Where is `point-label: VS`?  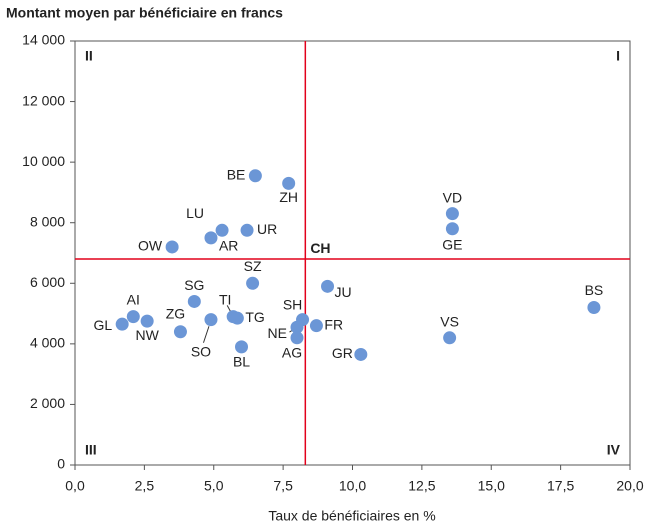
point-label: VS is located at coordinates (449, 322).